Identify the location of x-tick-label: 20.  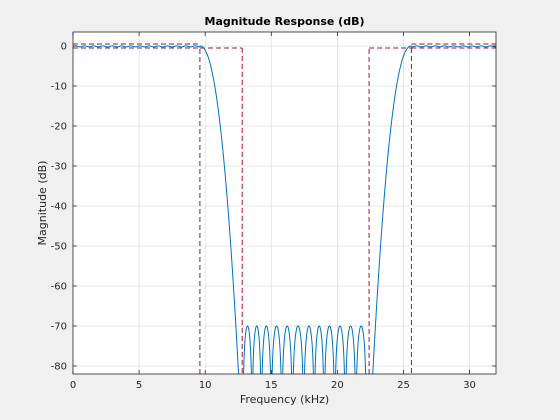
(337, 385).